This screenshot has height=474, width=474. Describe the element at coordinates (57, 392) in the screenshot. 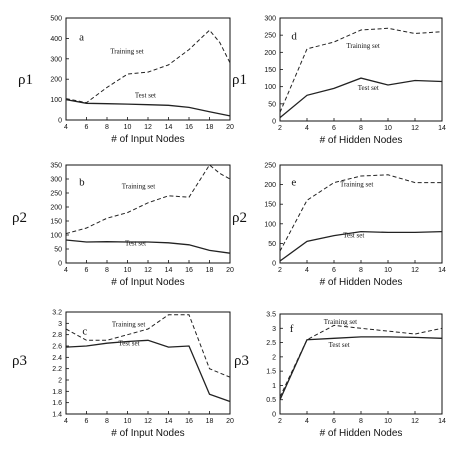

I see `y-tick-label-c-2: 1.8` at that location.